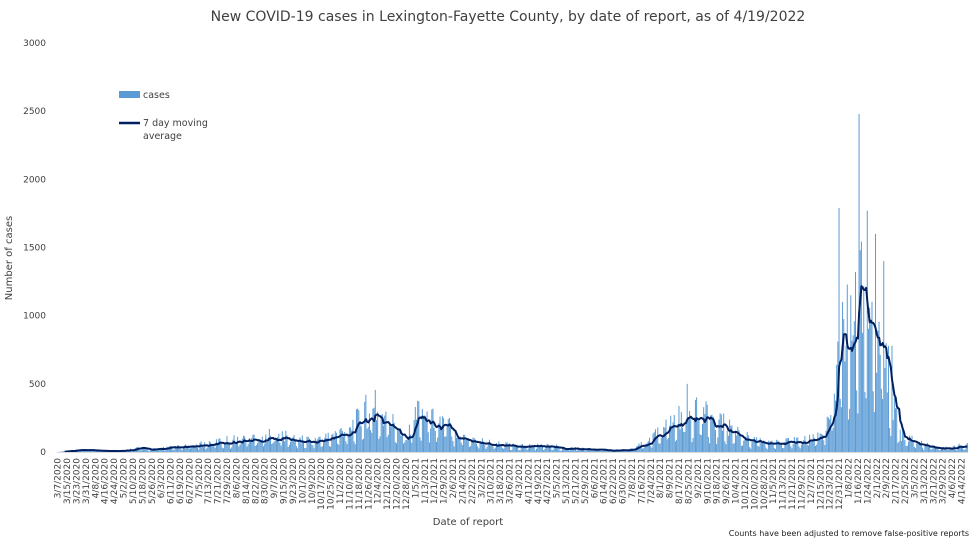 This screenshot has height=541, width=976. What do you see at coordinates (821, 484) in the screenshot?
I see `x-tick-label: 12/15/2021` at bounding box center [821, 484].